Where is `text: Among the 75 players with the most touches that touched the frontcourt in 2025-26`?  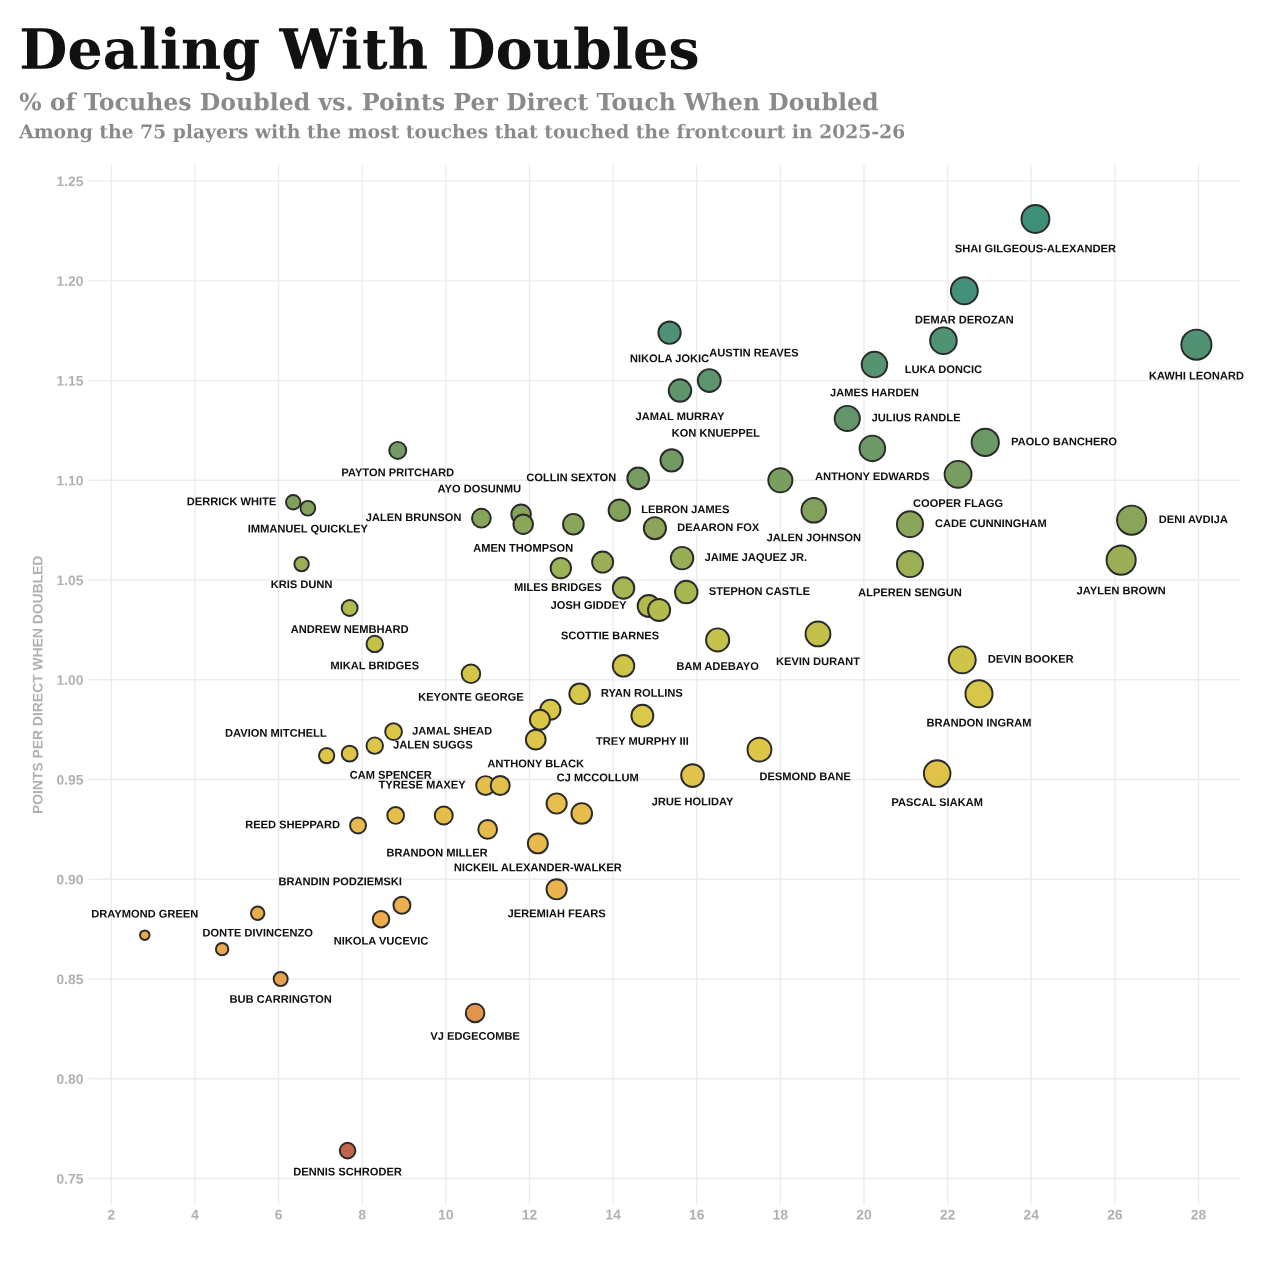 text: Among the 75 players with the most touches that touched the frontcourt in 2025-26 is located at coordinates (462, 133).